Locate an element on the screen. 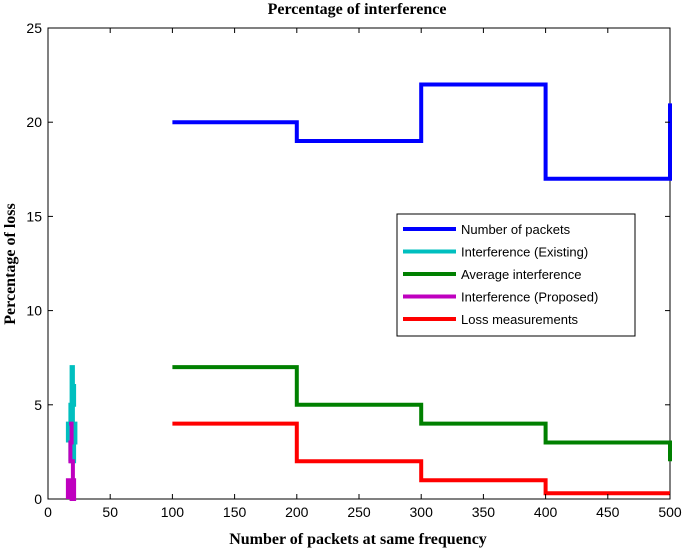  x-tick-label: 0 is located at coordinates (48, 512).